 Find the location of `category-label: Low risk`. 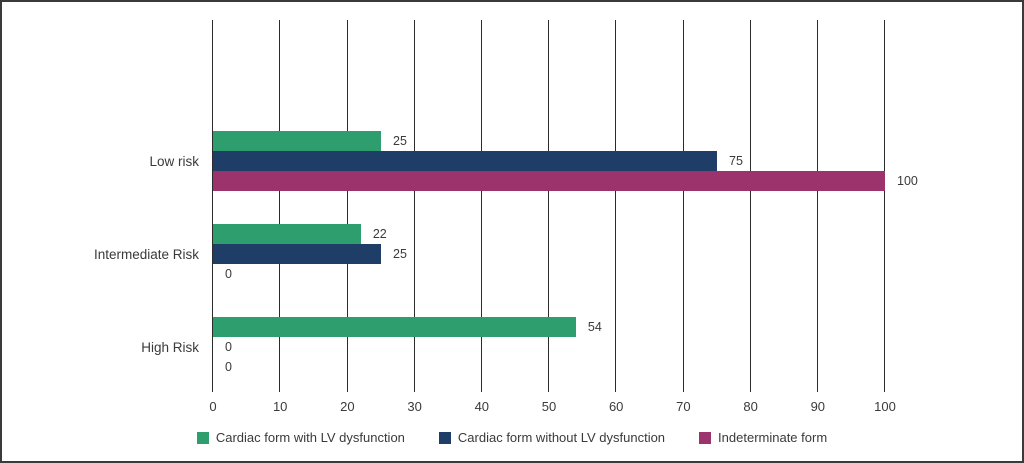

category-label: Low risk is located at coordinates (174, 161).